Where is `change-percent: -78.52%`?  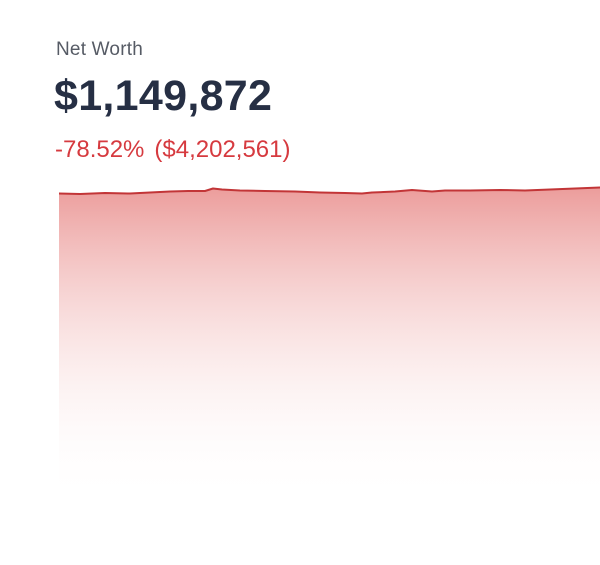 change-percent: -78.52% is located at coordinates (100, 149).